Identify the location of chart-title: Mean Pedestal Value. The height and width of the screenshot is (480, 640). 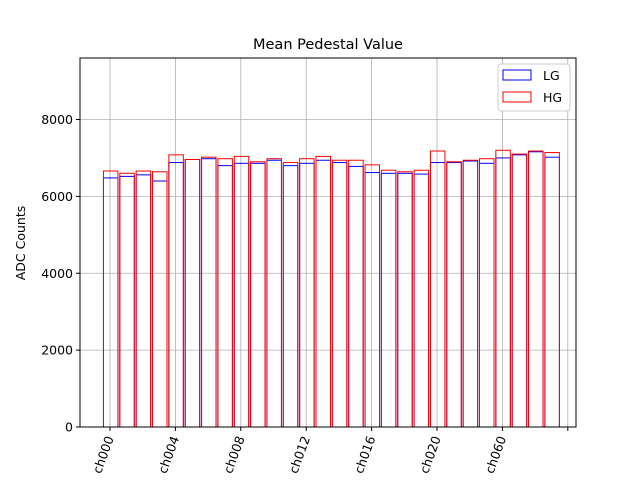
(328, 45).